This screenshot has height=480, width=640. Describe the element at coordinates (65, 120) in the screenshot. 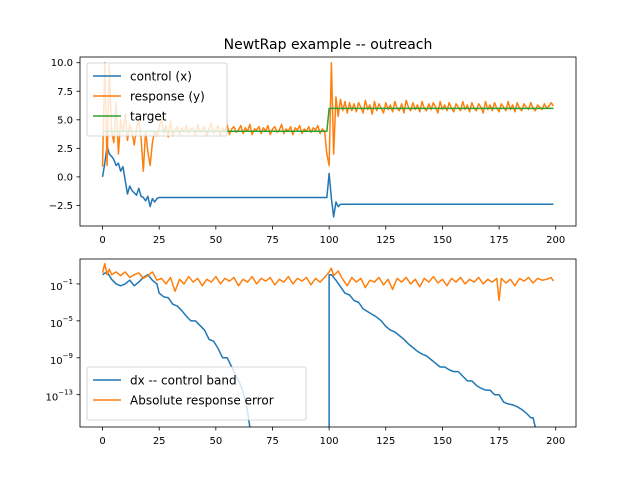

I see `y-tick-label: 5.0` at that location.